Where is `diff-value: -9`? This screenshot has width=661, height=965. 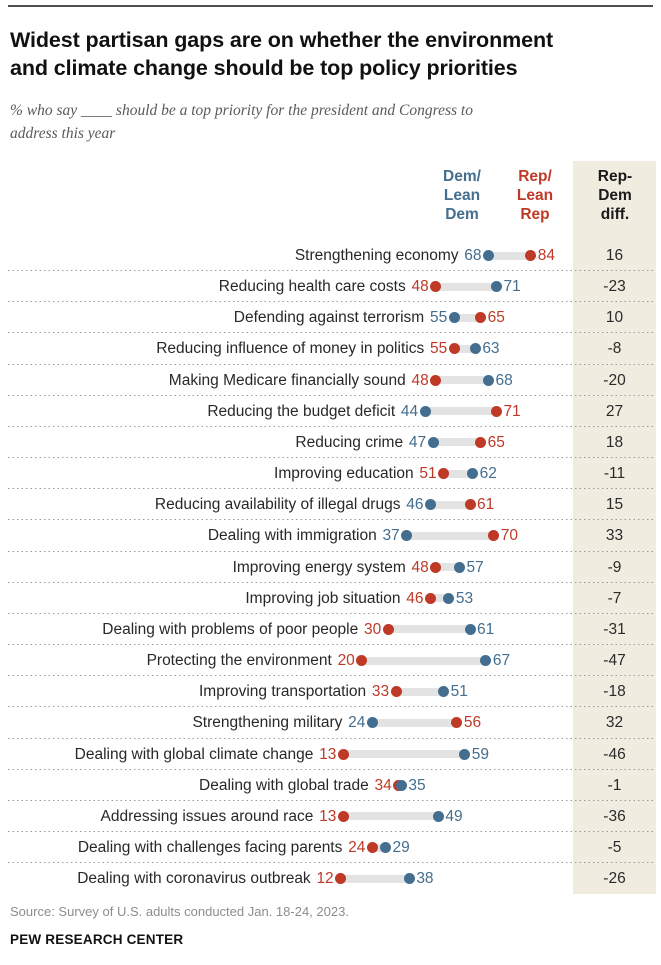 diff-value: -9 is located at coordinates (614, 567).